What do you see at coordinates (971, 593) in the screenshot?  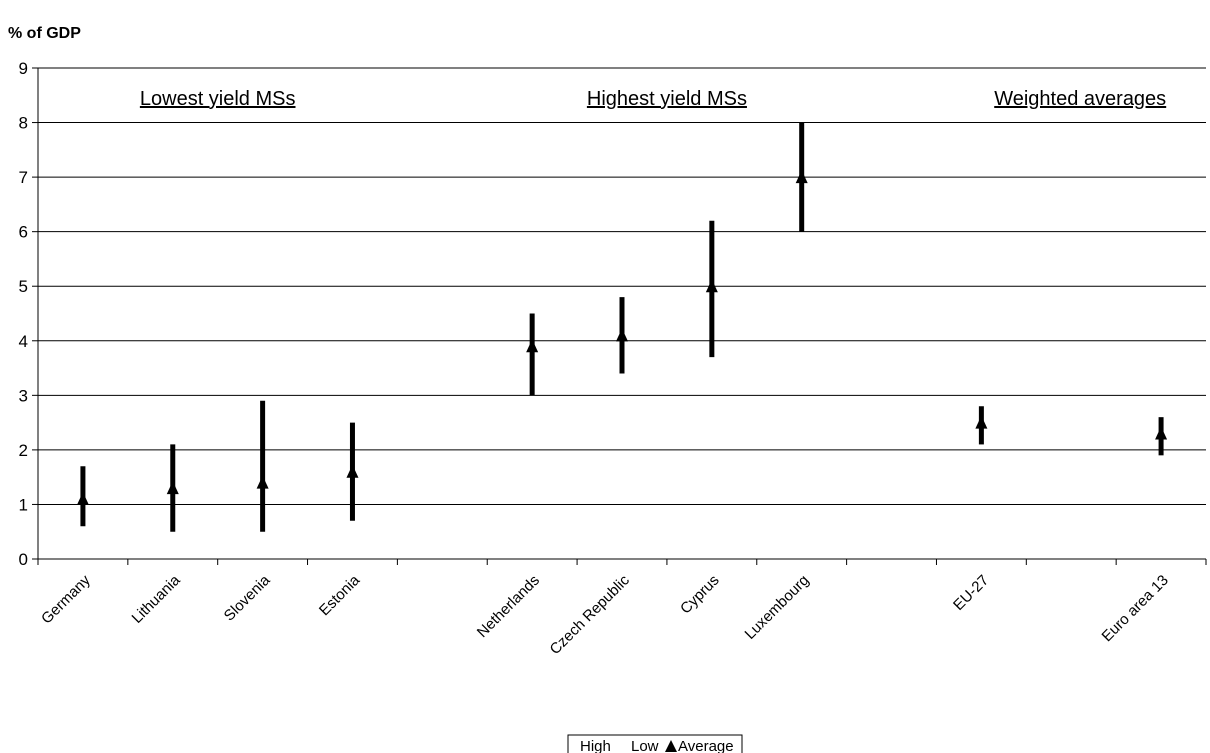 I see `x-tick-label: EU-27` at bounding box center [971, 593].